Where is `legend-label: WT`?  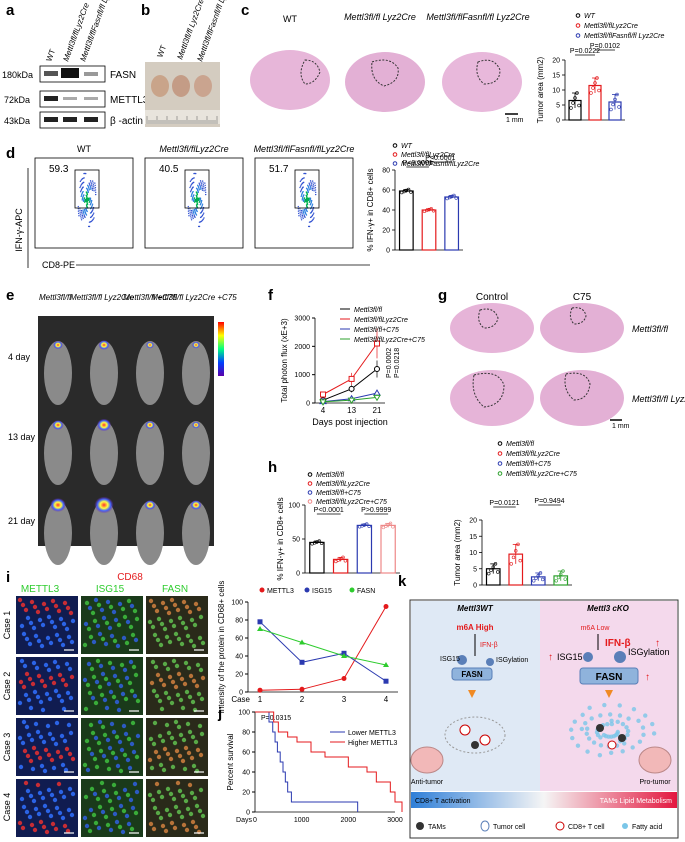
legend-label: WT is located at coordinates (407, 146).